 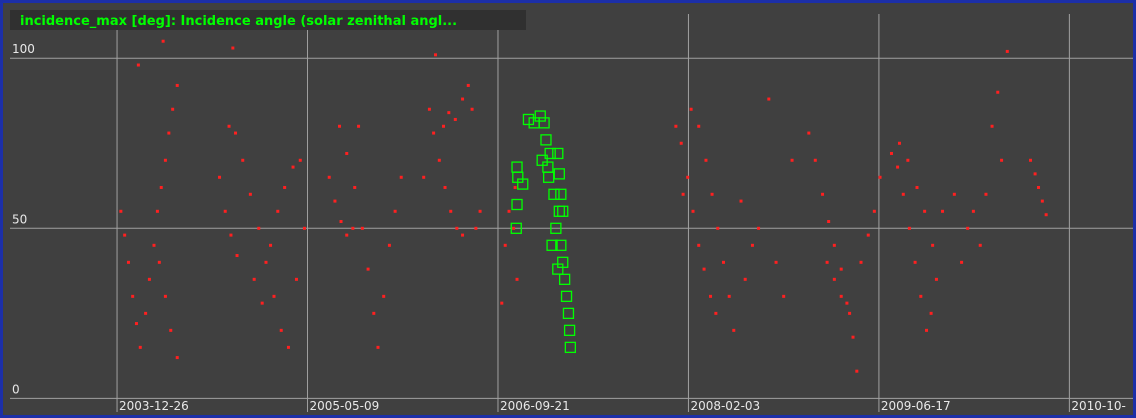 What do you see at coordinates (345, 406) in the screenshot?
I see `x-tick-label: 2005-05-09` at bounding box center [345, 406].